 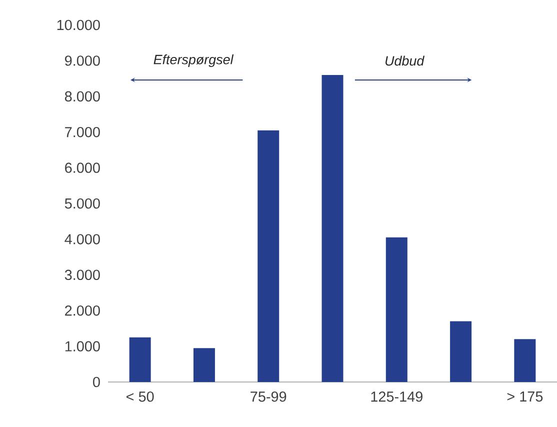 I want to click on x-tick-label: < 50, so click(x=140, y=397).